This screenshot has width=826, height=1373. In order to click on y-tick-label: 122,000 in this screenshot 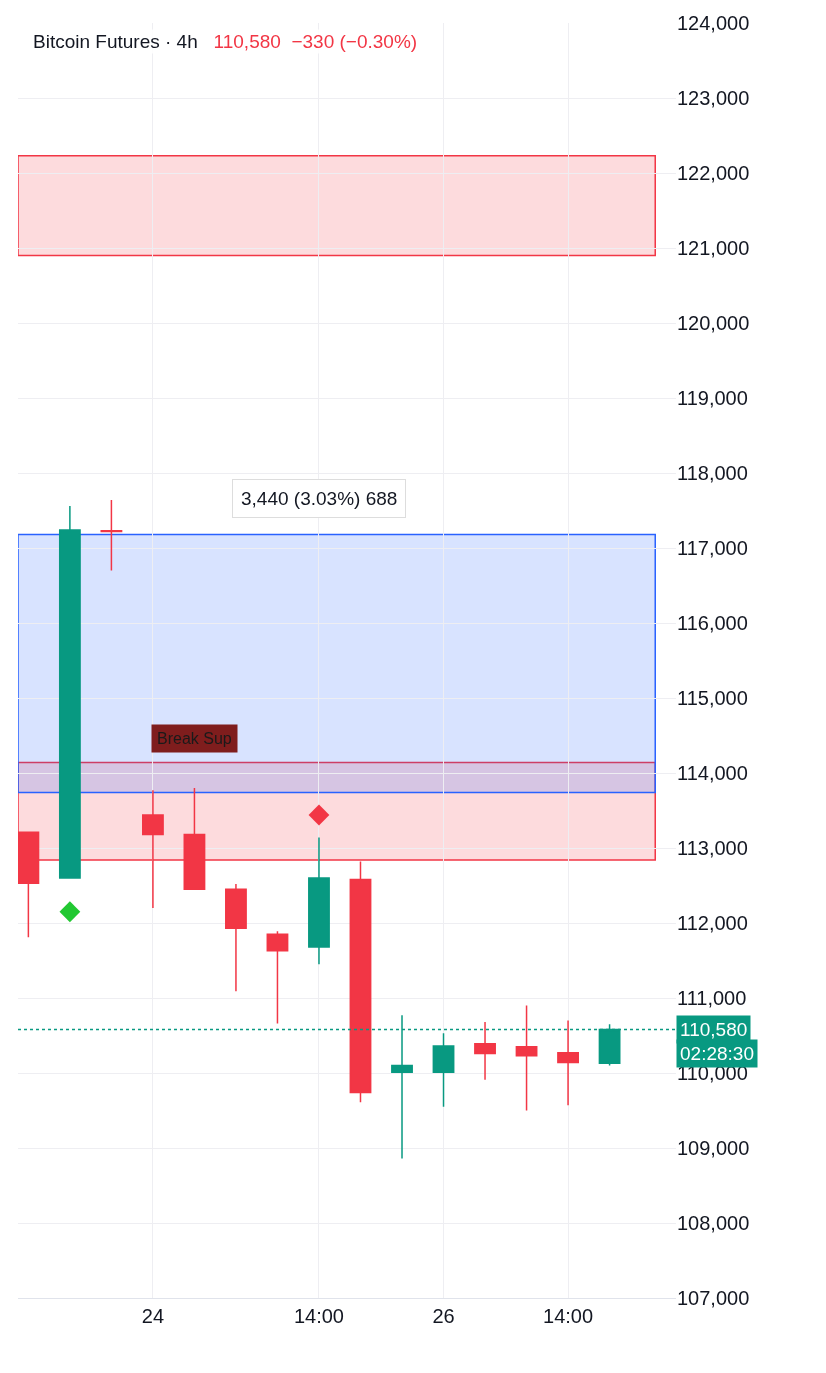, I will do `click(713, 173)`.